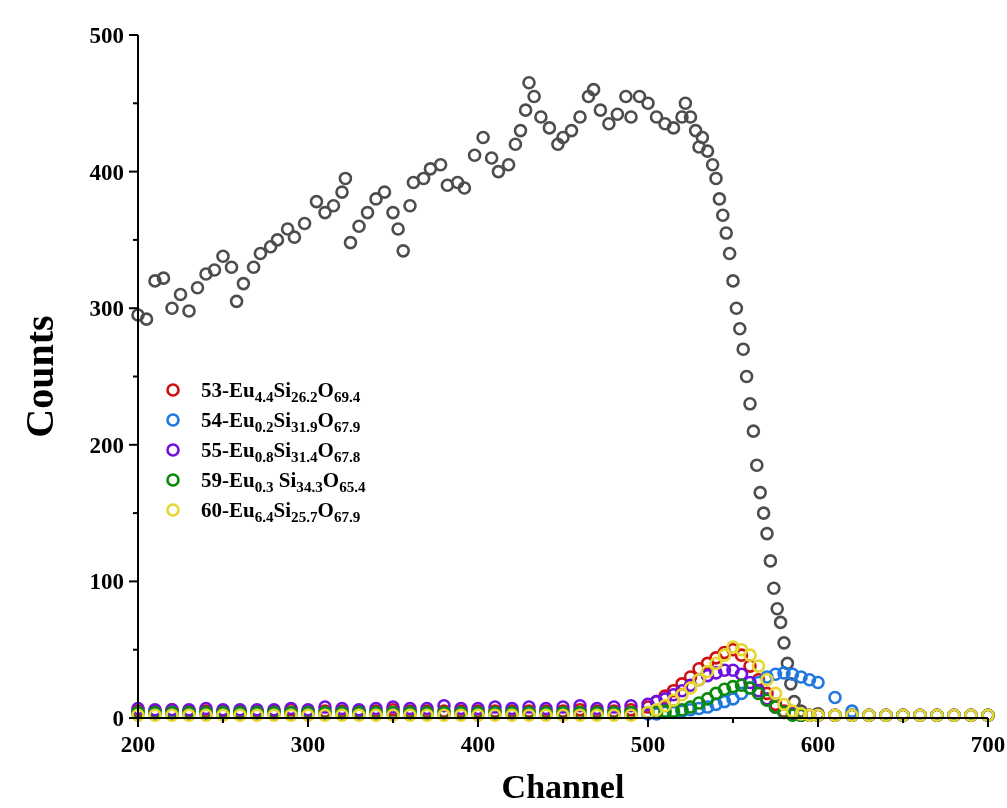 The width and height of the screenshot is (1007, 808). I want to click on y-axis-title: Counts, so click(39, 376).